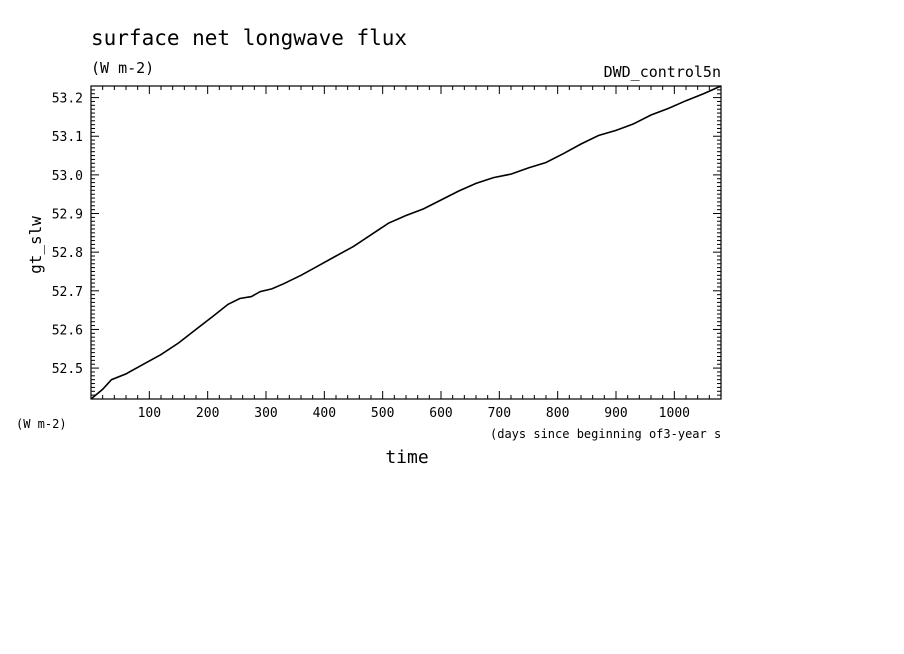 Image resolution: width=904 pixels, height=654 pixels. Describe the element at coordinates (67, 99) in the screenshot. I see `y-tick-label: 53.2` at that location.